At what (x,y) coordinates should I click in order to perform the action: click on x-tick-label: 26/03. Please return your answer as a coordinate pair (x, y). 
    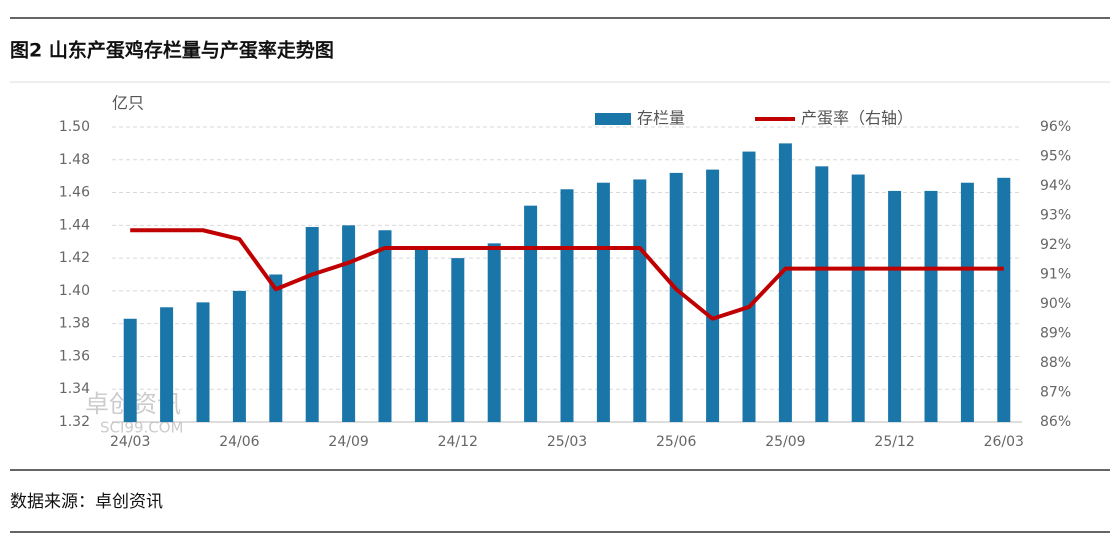
    Looking at the image, I should click on (1004, 442).